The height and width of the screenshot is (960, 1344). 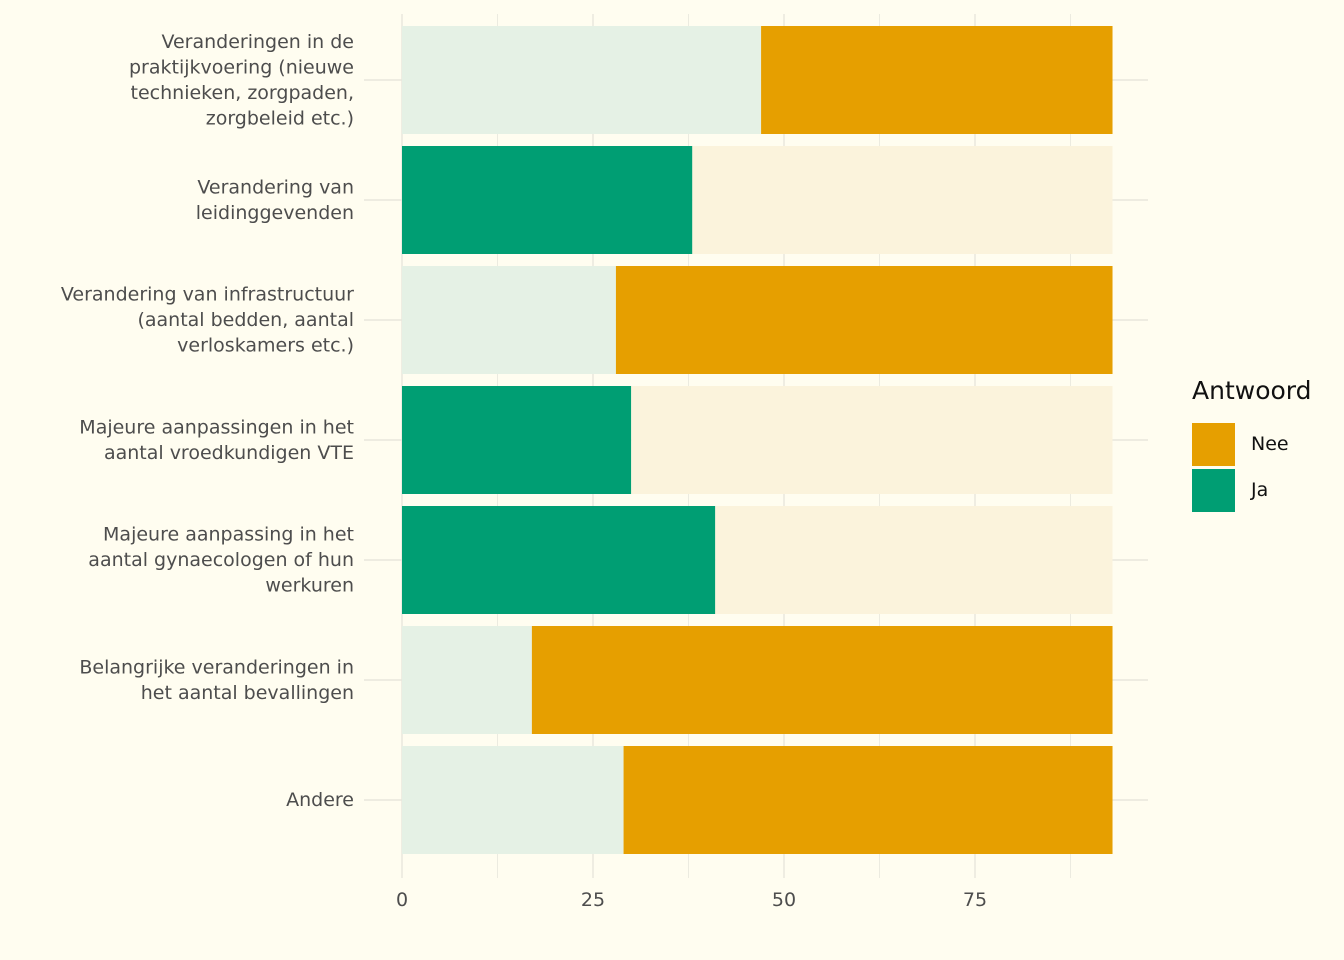 What do you see at coordinates (914, 560) in the screenshot?
I see `bar-nee-majeure-aanpassing-in-het-aantal-gynaeco` at bounding box center [914, 560].